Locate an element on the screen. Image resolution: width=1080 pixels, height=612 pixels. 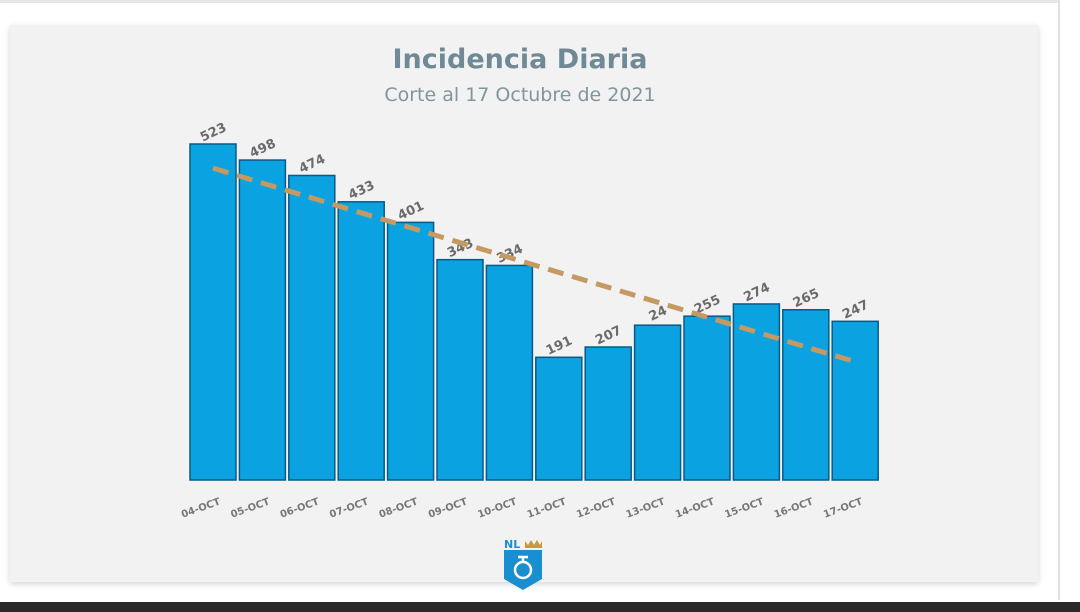
data-label: 401 is located at coordinates (411, 211).